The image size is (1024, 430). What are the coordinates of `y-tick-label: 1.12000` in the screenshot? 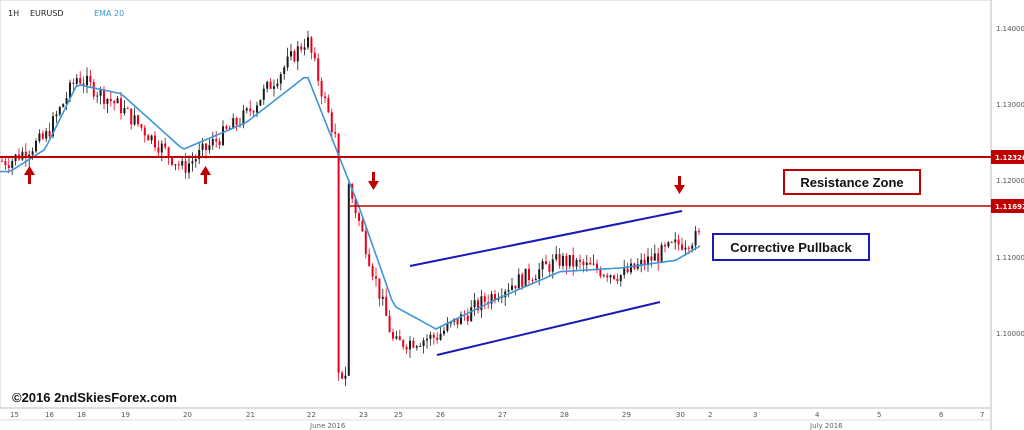 It's located at (1010, 181).